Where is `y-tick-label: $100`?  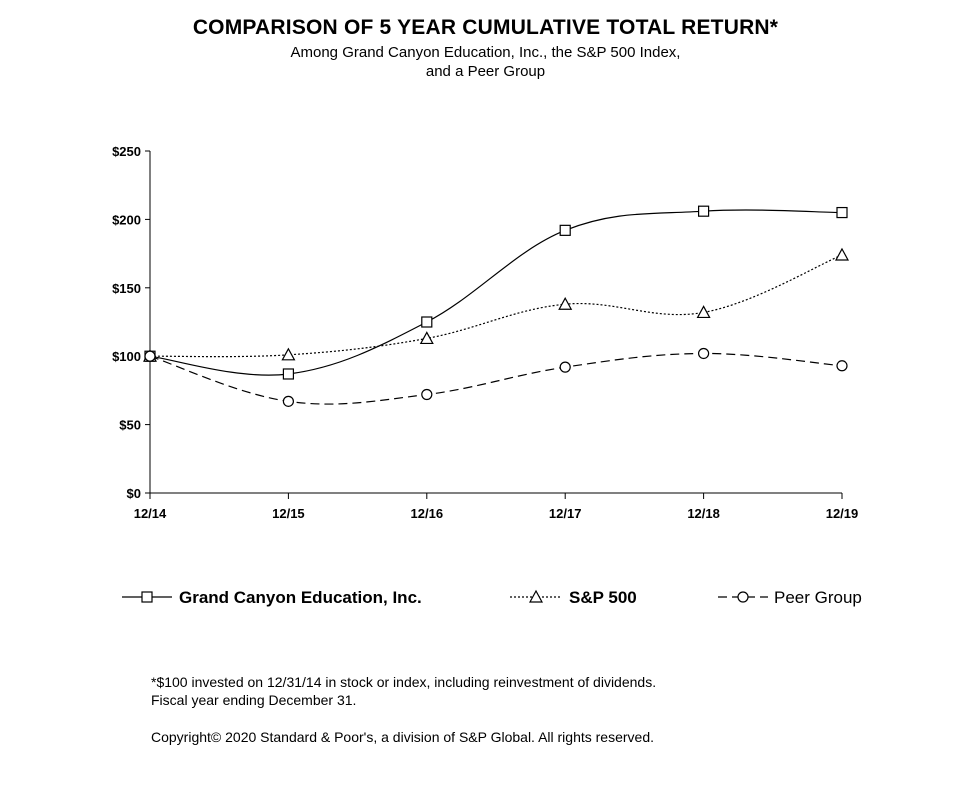 y-tick-label: $100 is located at coordinates (126, 356).